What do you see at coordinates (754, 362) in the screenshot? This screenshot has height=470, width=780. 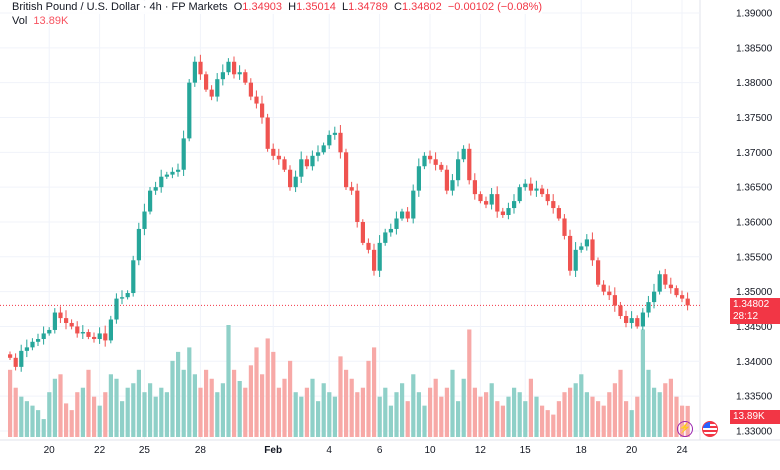 I see `price-tick-label: 1.34000` at bounding box center [754, 362].